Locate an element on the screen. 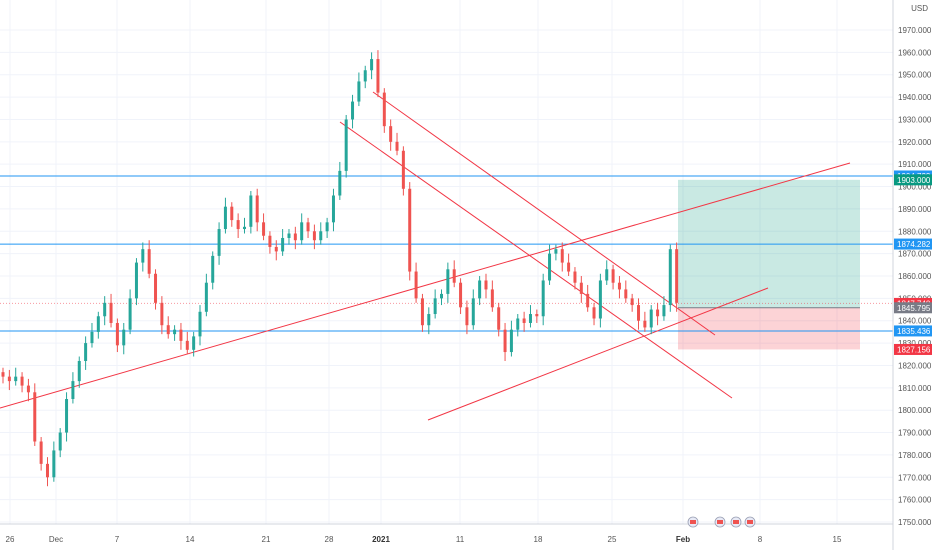 Image resolution: width=932 pixels, height=550 pixels. x-tick-label: 14 is located at coordinates (190, 539).